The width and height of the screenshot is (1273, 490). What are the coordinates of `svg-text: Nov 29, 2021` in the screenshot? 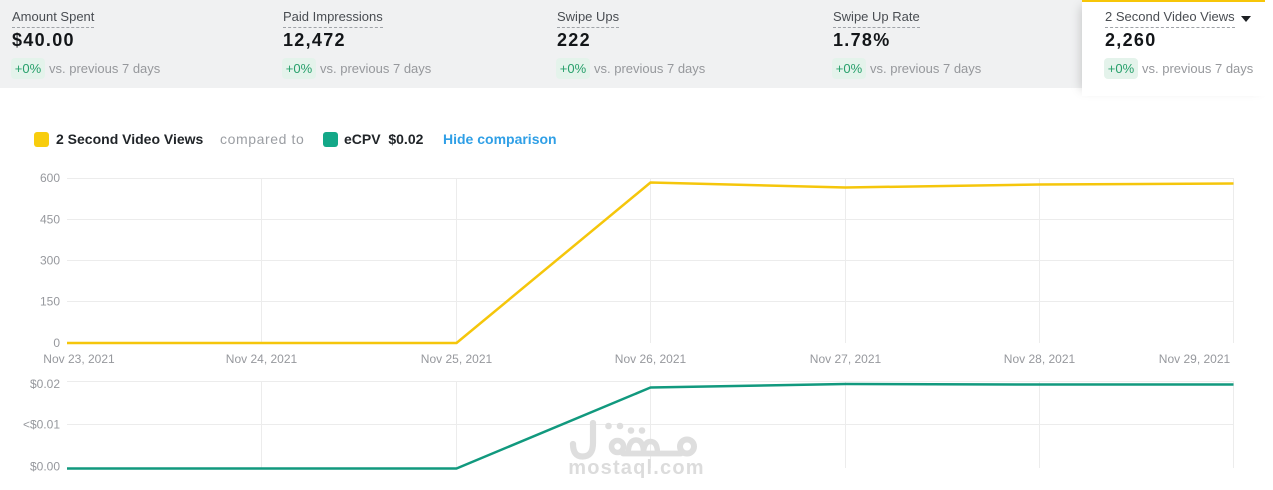 It's located at (1195, 359).